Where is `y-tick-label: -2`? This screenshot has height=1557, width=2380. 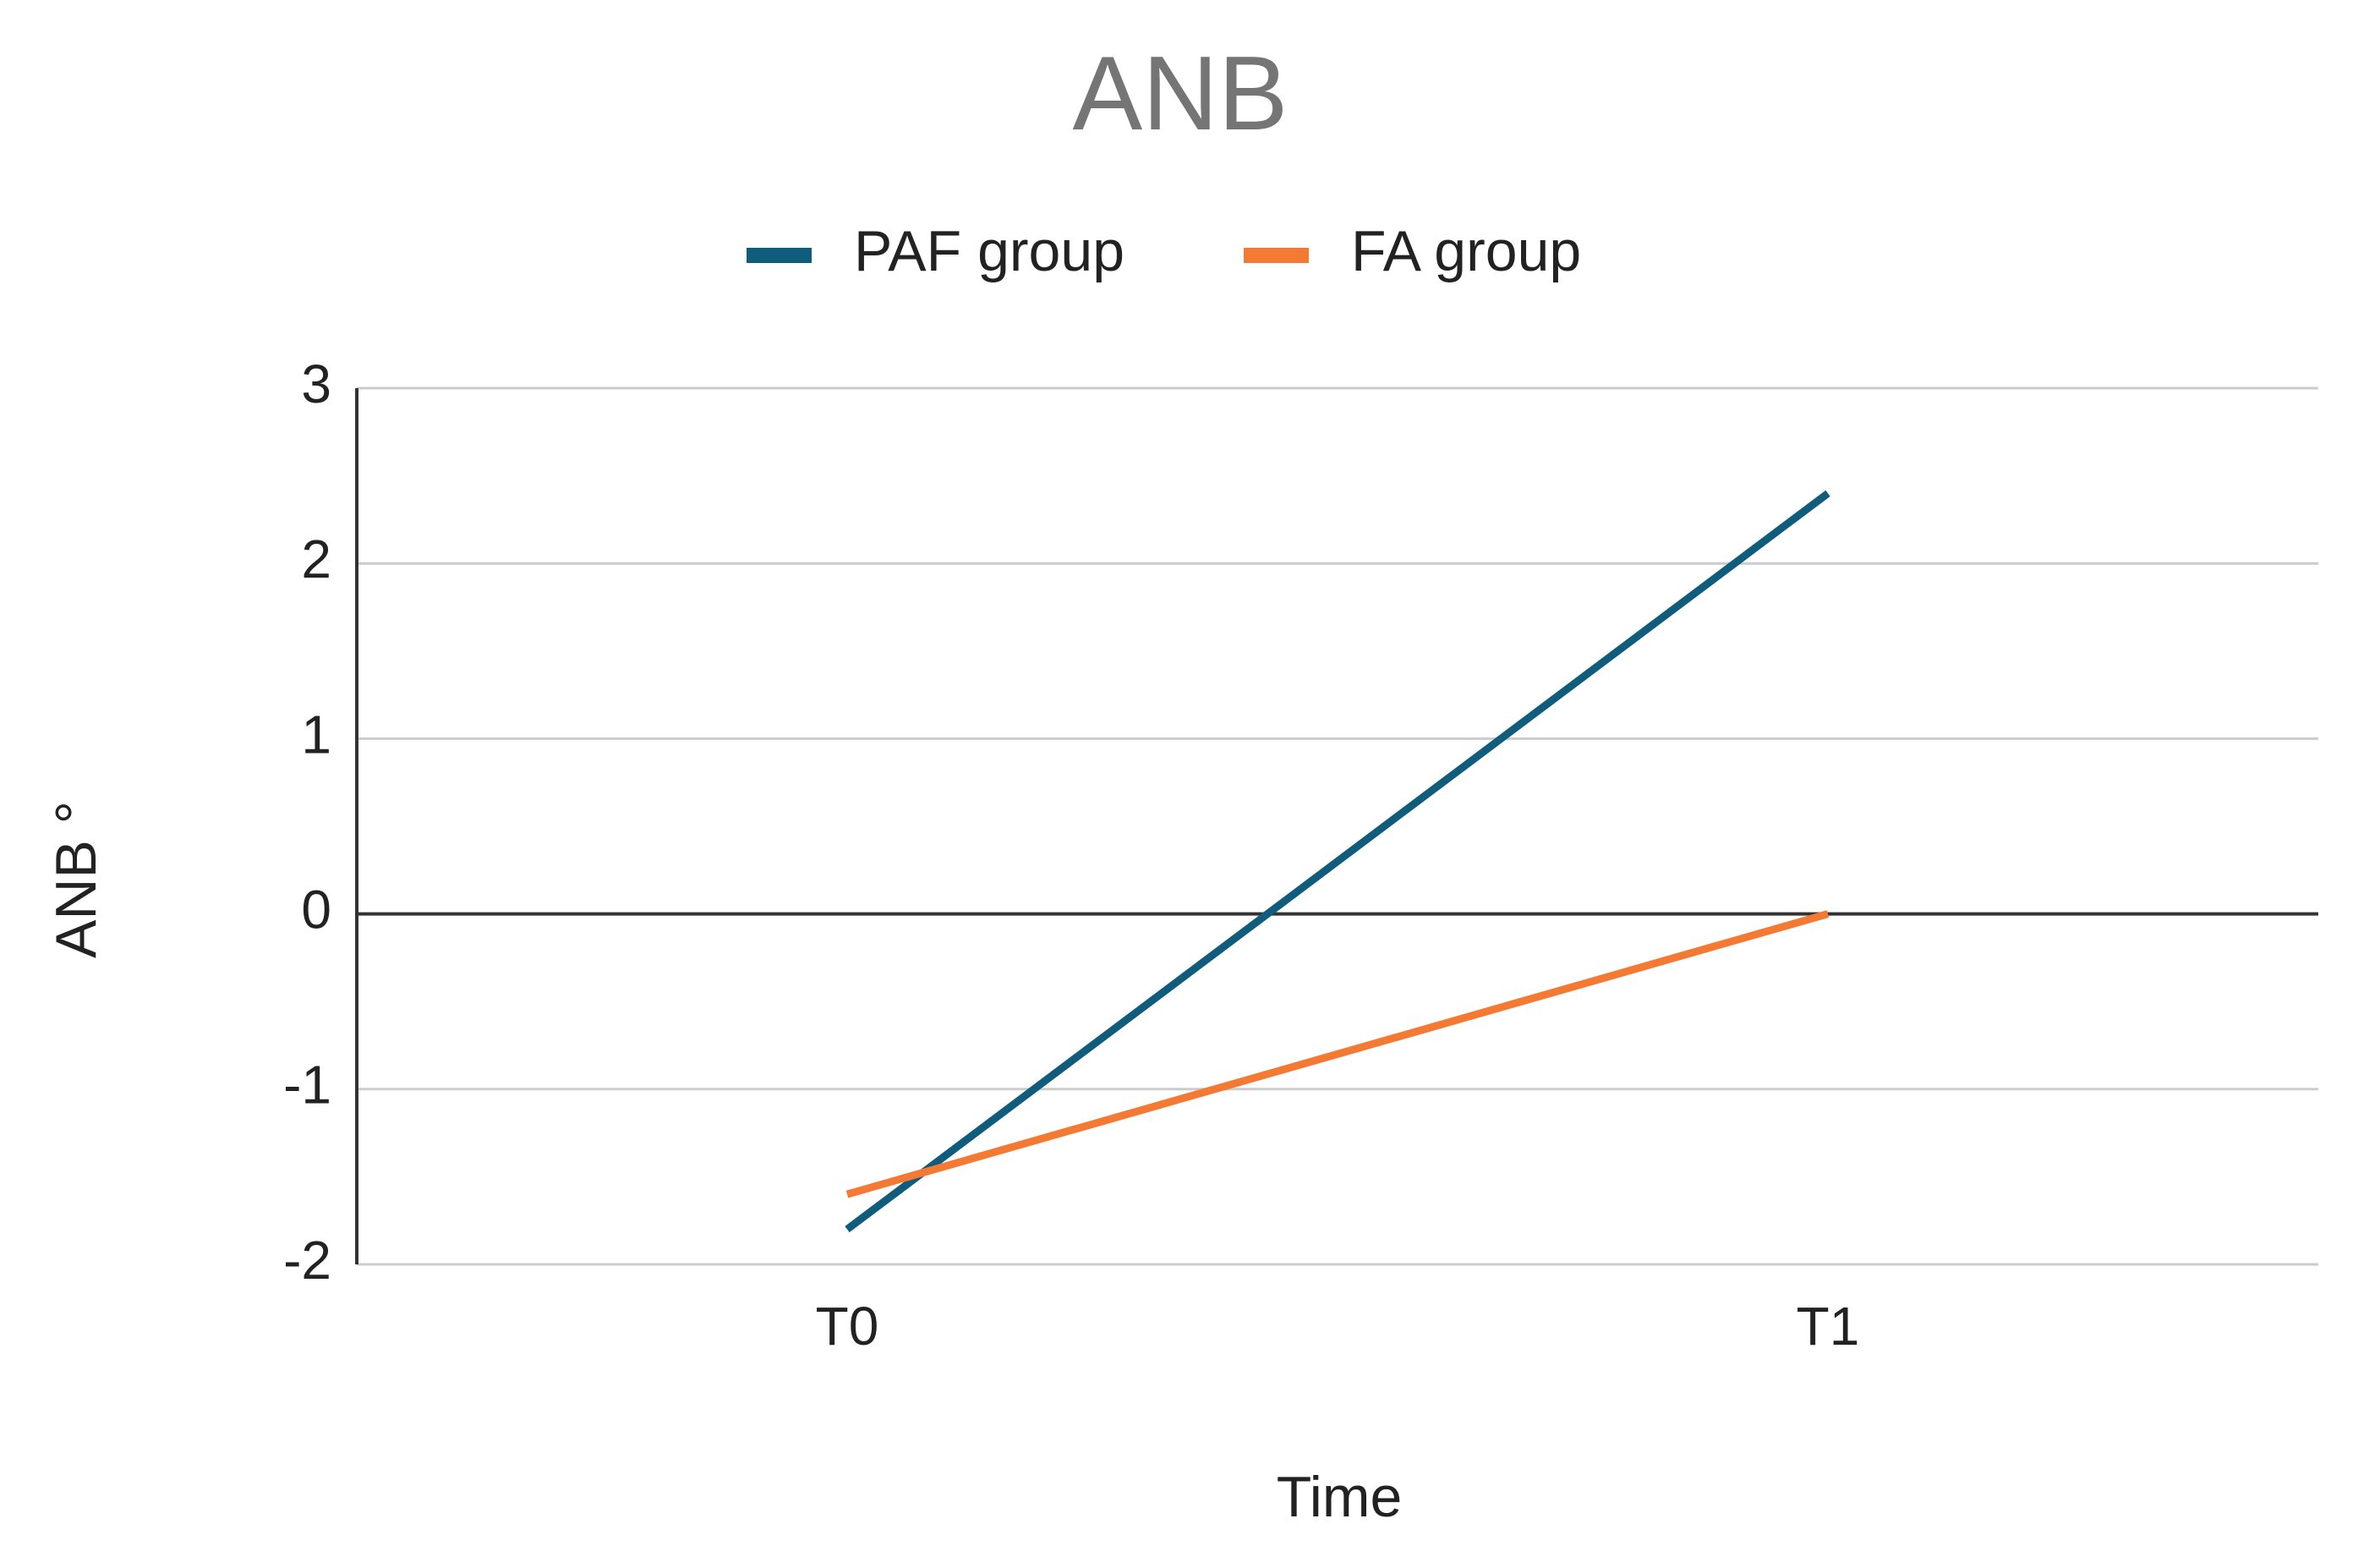
y-tick-label: -2 is located at coordinates (307, 1260).